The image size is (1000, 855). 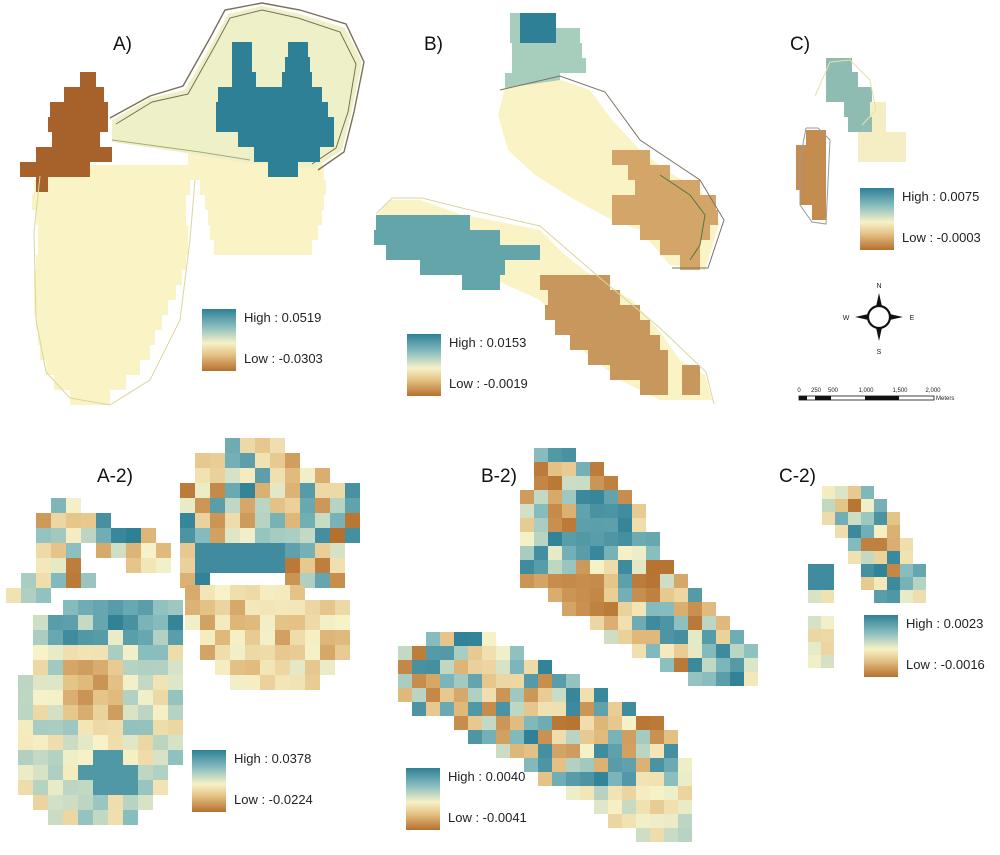 What do you see at coordinates (42, 184) in the screenshot?
I see `zone-low` at bounding box center [42, 184].